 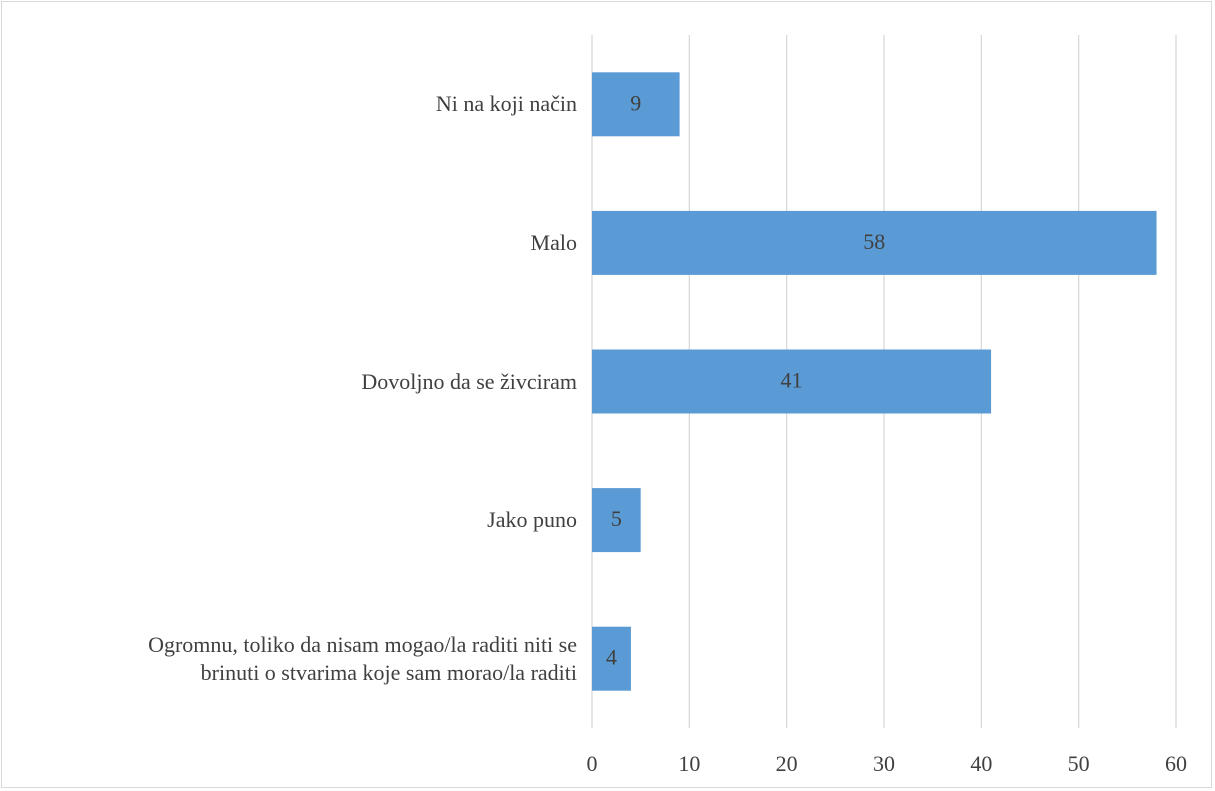 What do you see at coordinates (1176, 763) in the screenshot?
I see `x-tick-label: 60` at bounding box center [1176, 763].